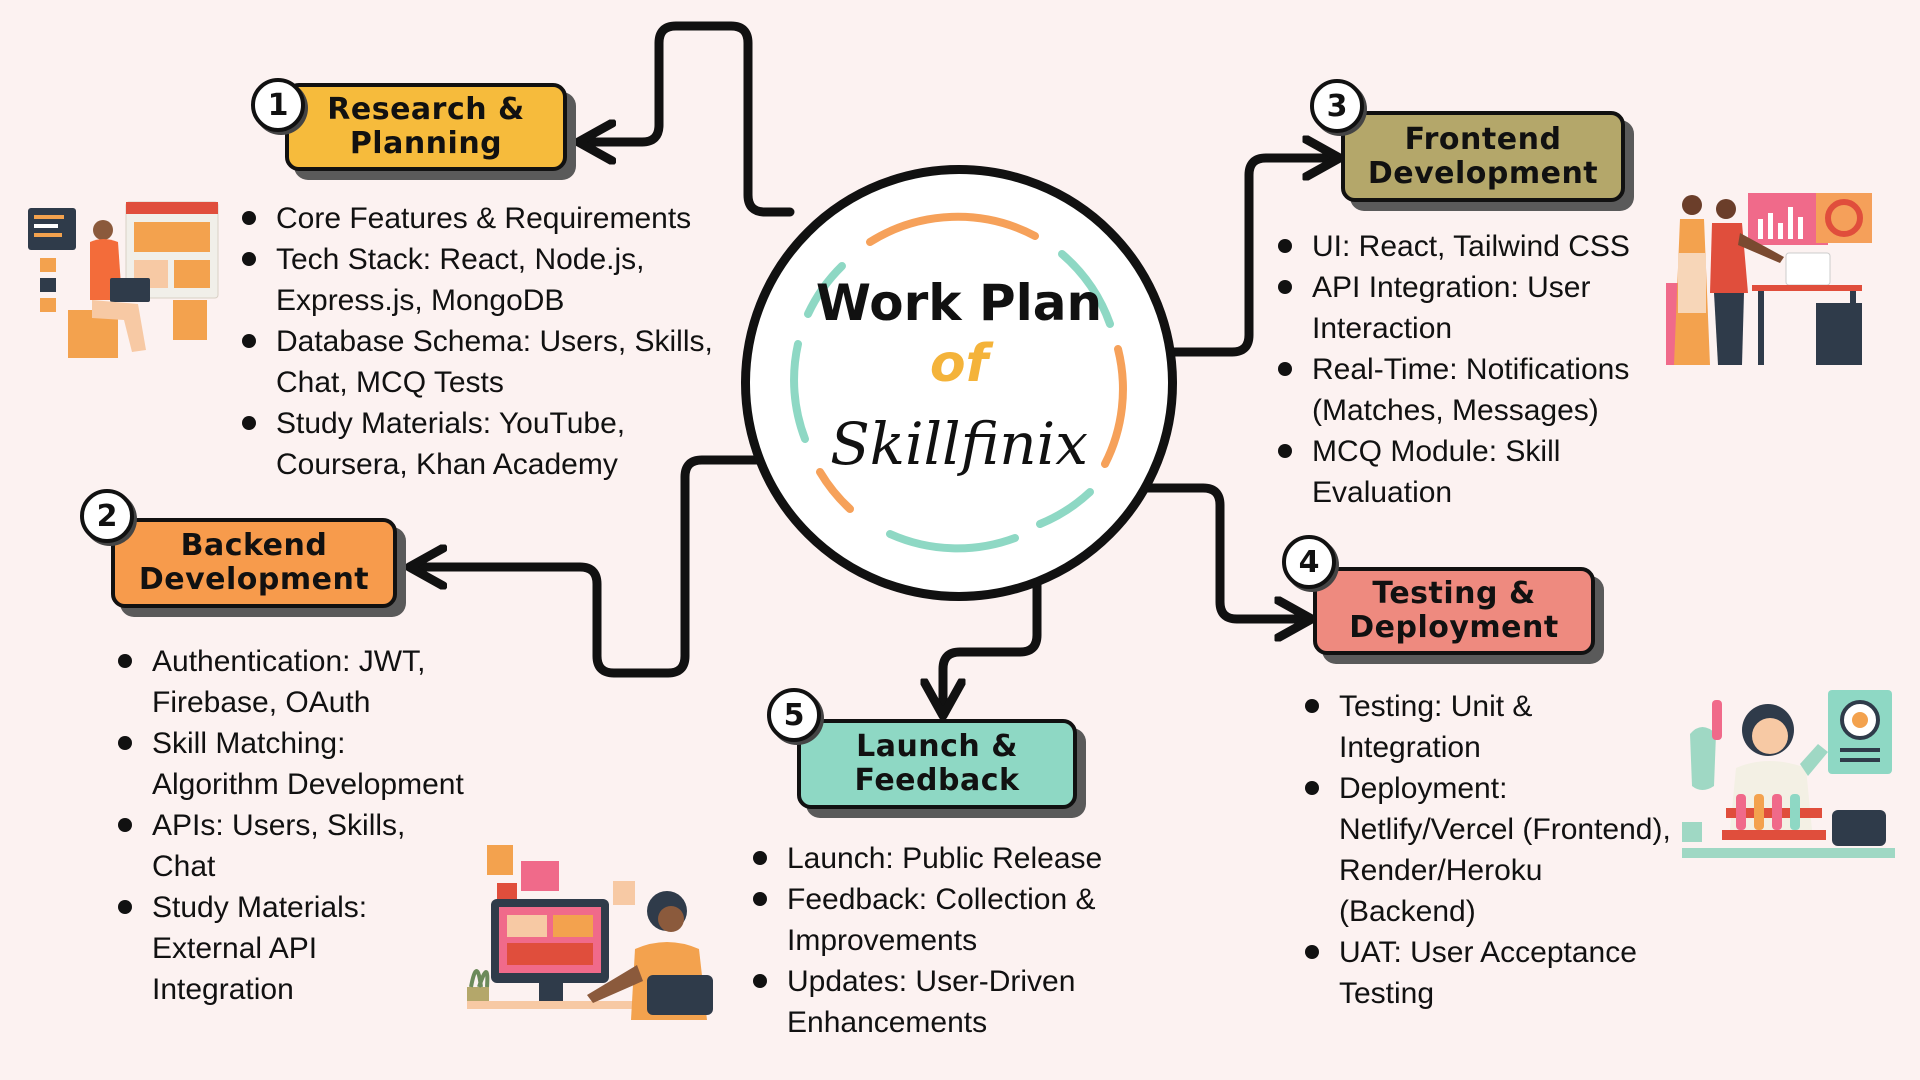 This screenshot has height=1080, width=1920. What do you see at coordinates (951, 1002) in the screenshot?
I see `list-item: Updates: User-Driven Enhancements` at bounding box center [951, 1002].